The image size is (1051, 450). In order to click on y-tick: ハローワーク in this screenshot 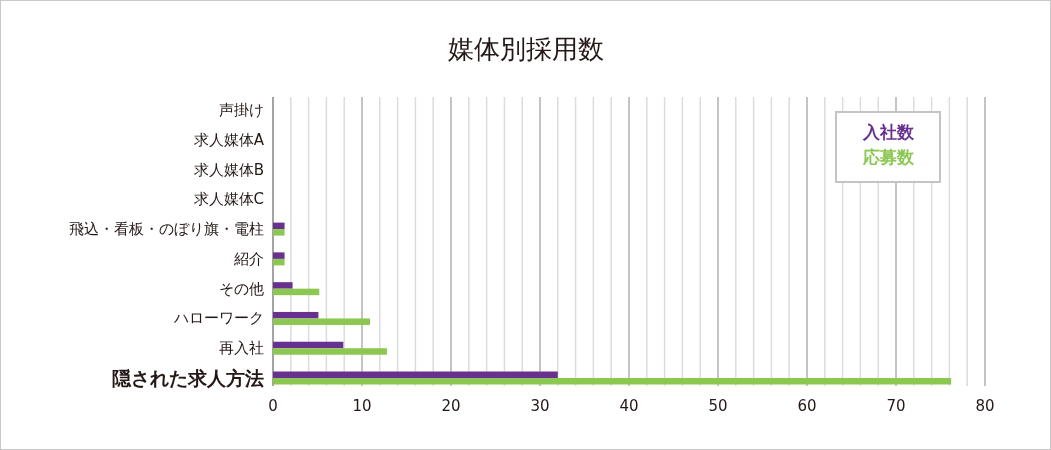, I will do `click(219, 318)`.